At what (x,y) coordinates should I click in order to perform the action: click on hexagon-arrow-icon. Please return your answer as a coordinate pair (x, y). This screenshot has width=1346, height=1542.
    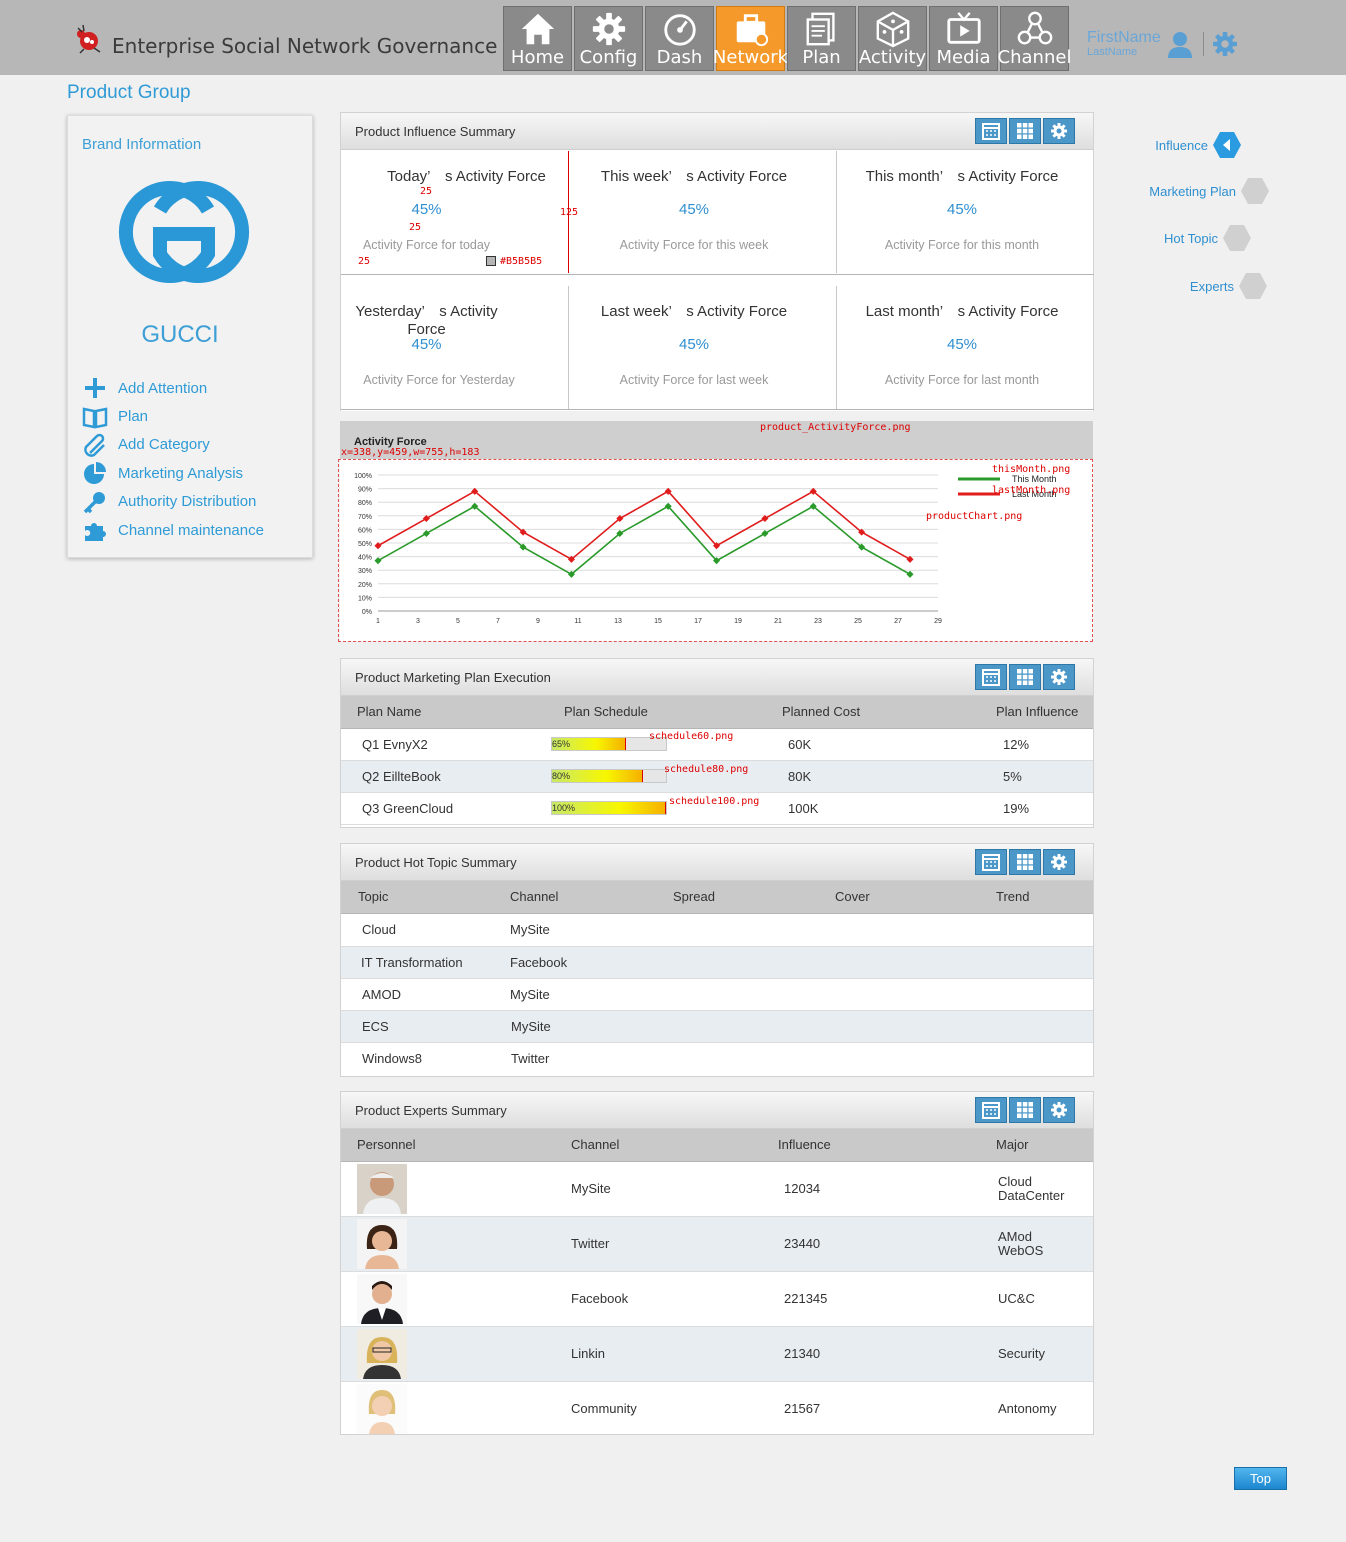
    Looking at the image, I should click on (1227, 145).